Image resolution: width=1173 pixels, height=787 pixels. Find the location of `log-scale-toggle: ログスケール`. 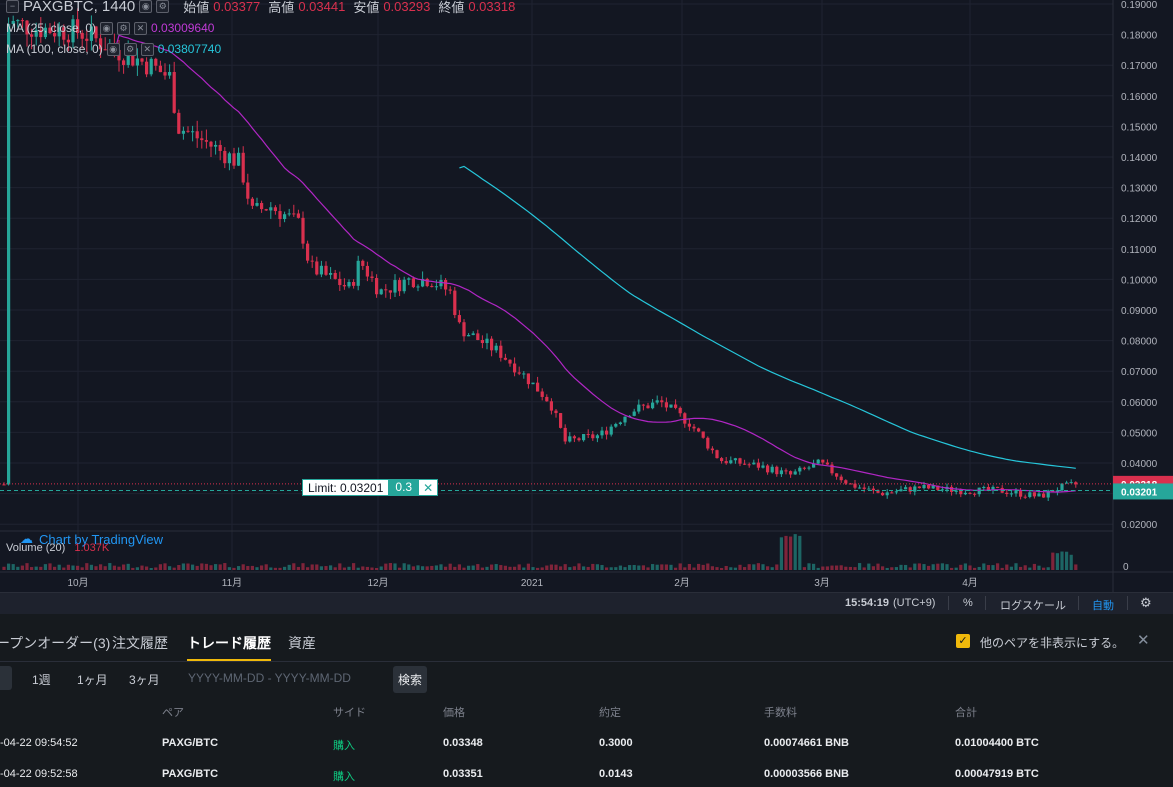

log-scale-toggle: ログスケール is located at coordinates (1033, 606).